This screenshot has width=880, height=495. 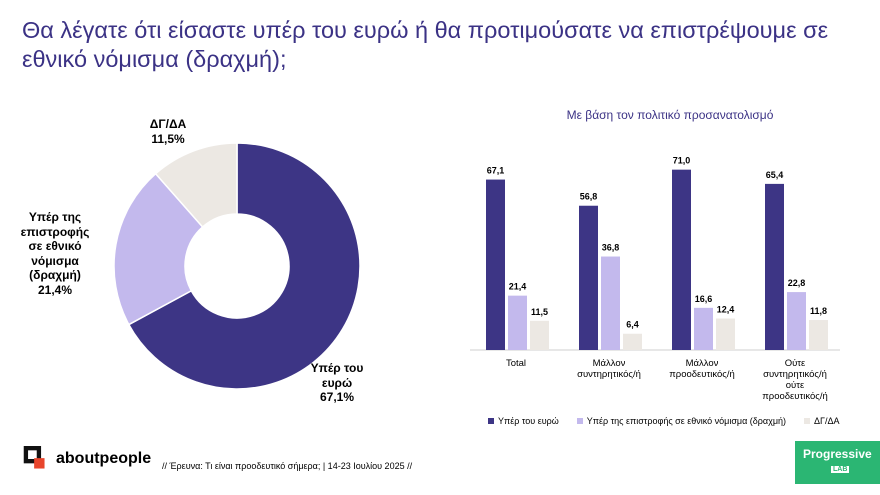 I want to click on donut-label-line: Υπέρ του, so click(x=337, y=368).